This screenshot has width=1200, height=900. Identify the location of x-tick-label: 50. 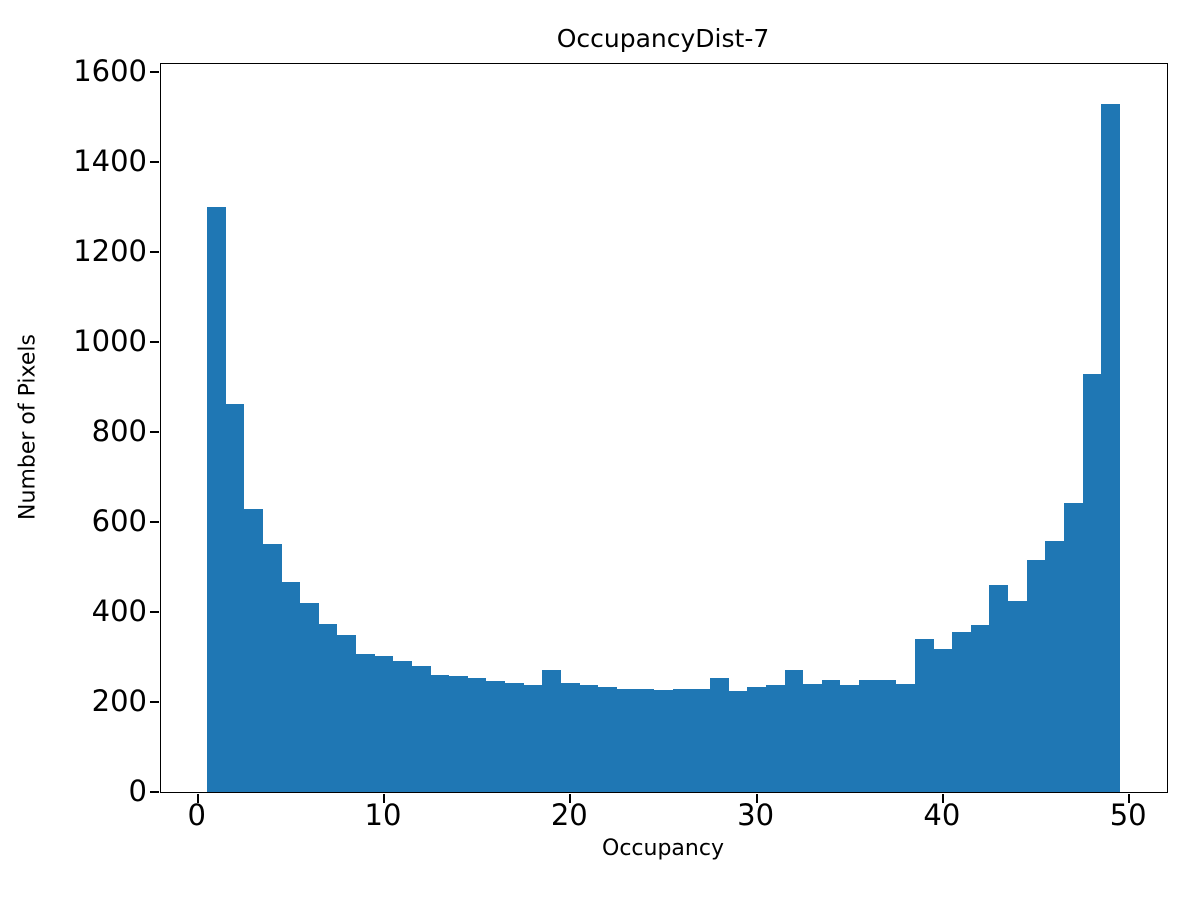
(1128, 815).